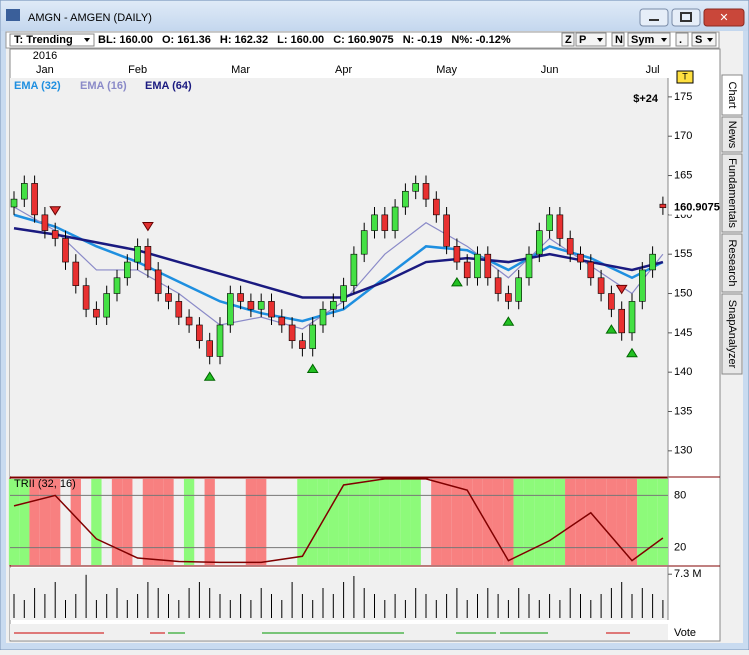 The image size is (749, 655). What do you see at coordinates (683, 175) in the screenshot?
I see `y-tick-label: 165` at bounding box center [683, 175].